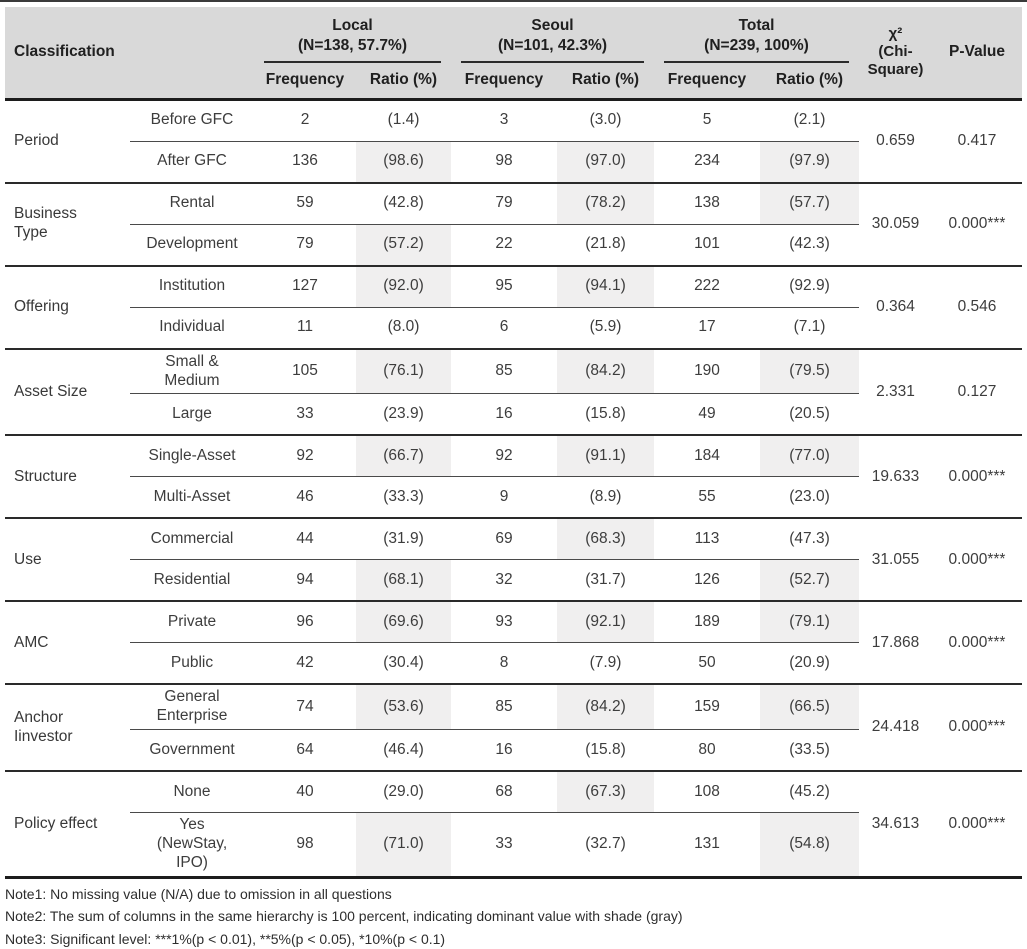 The image size is (1027, 949). I want to click on col-header-total-frequency: Frequency, so click(707, 81).